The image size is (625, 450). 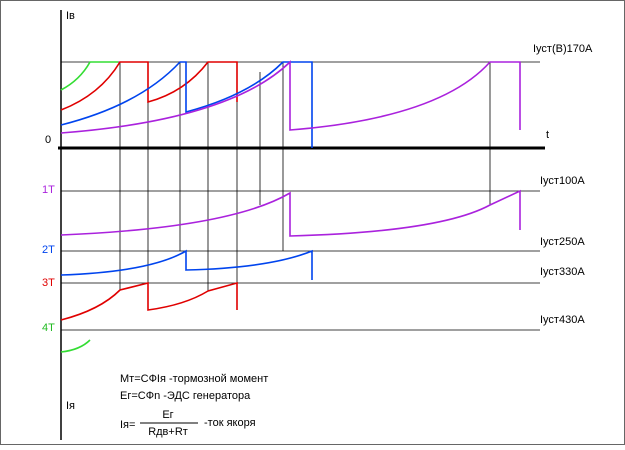 What do you see at coordinates (562, 242) in the screenshot?
I see `level-label: Iуст250А` at bounding box center [562, 242].